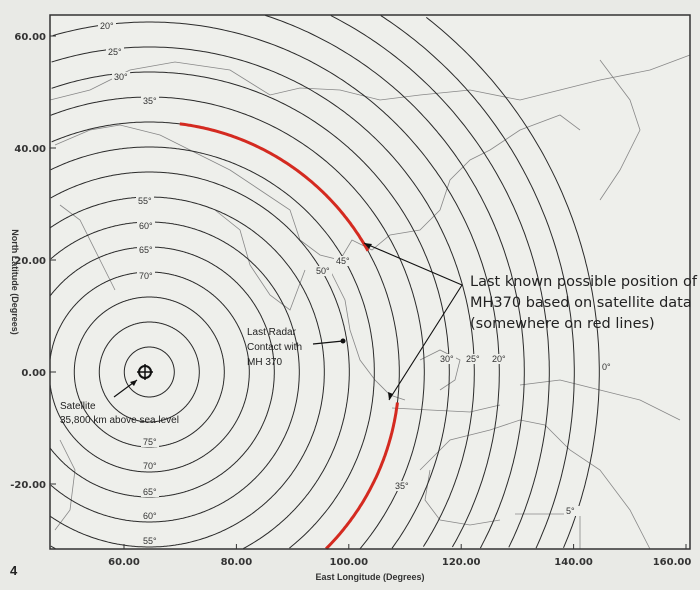 The width and height of the screenshot is (700, 590). Describe the element at coordinates (78, 406) in the screenshot. I see `satellite-label: Satellite` at that location.